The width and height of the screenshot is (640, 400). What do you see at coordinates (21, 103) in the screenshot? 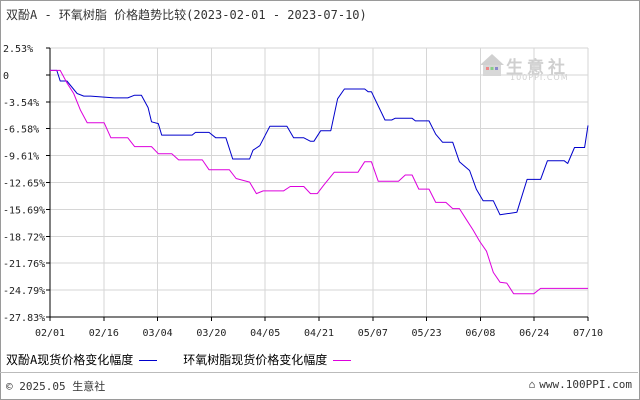
I see `y-tick-label: -3.54%` at bounding box center [21, 103].